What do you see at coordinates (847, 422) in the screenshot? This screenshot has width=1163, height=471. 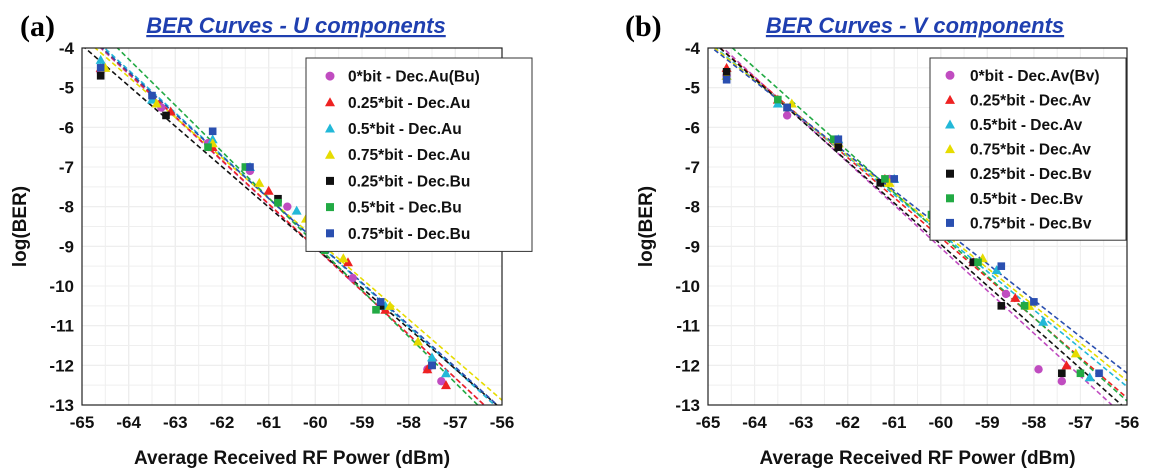 I see `x-tick-label: -62` at bounding box center [847, 422].